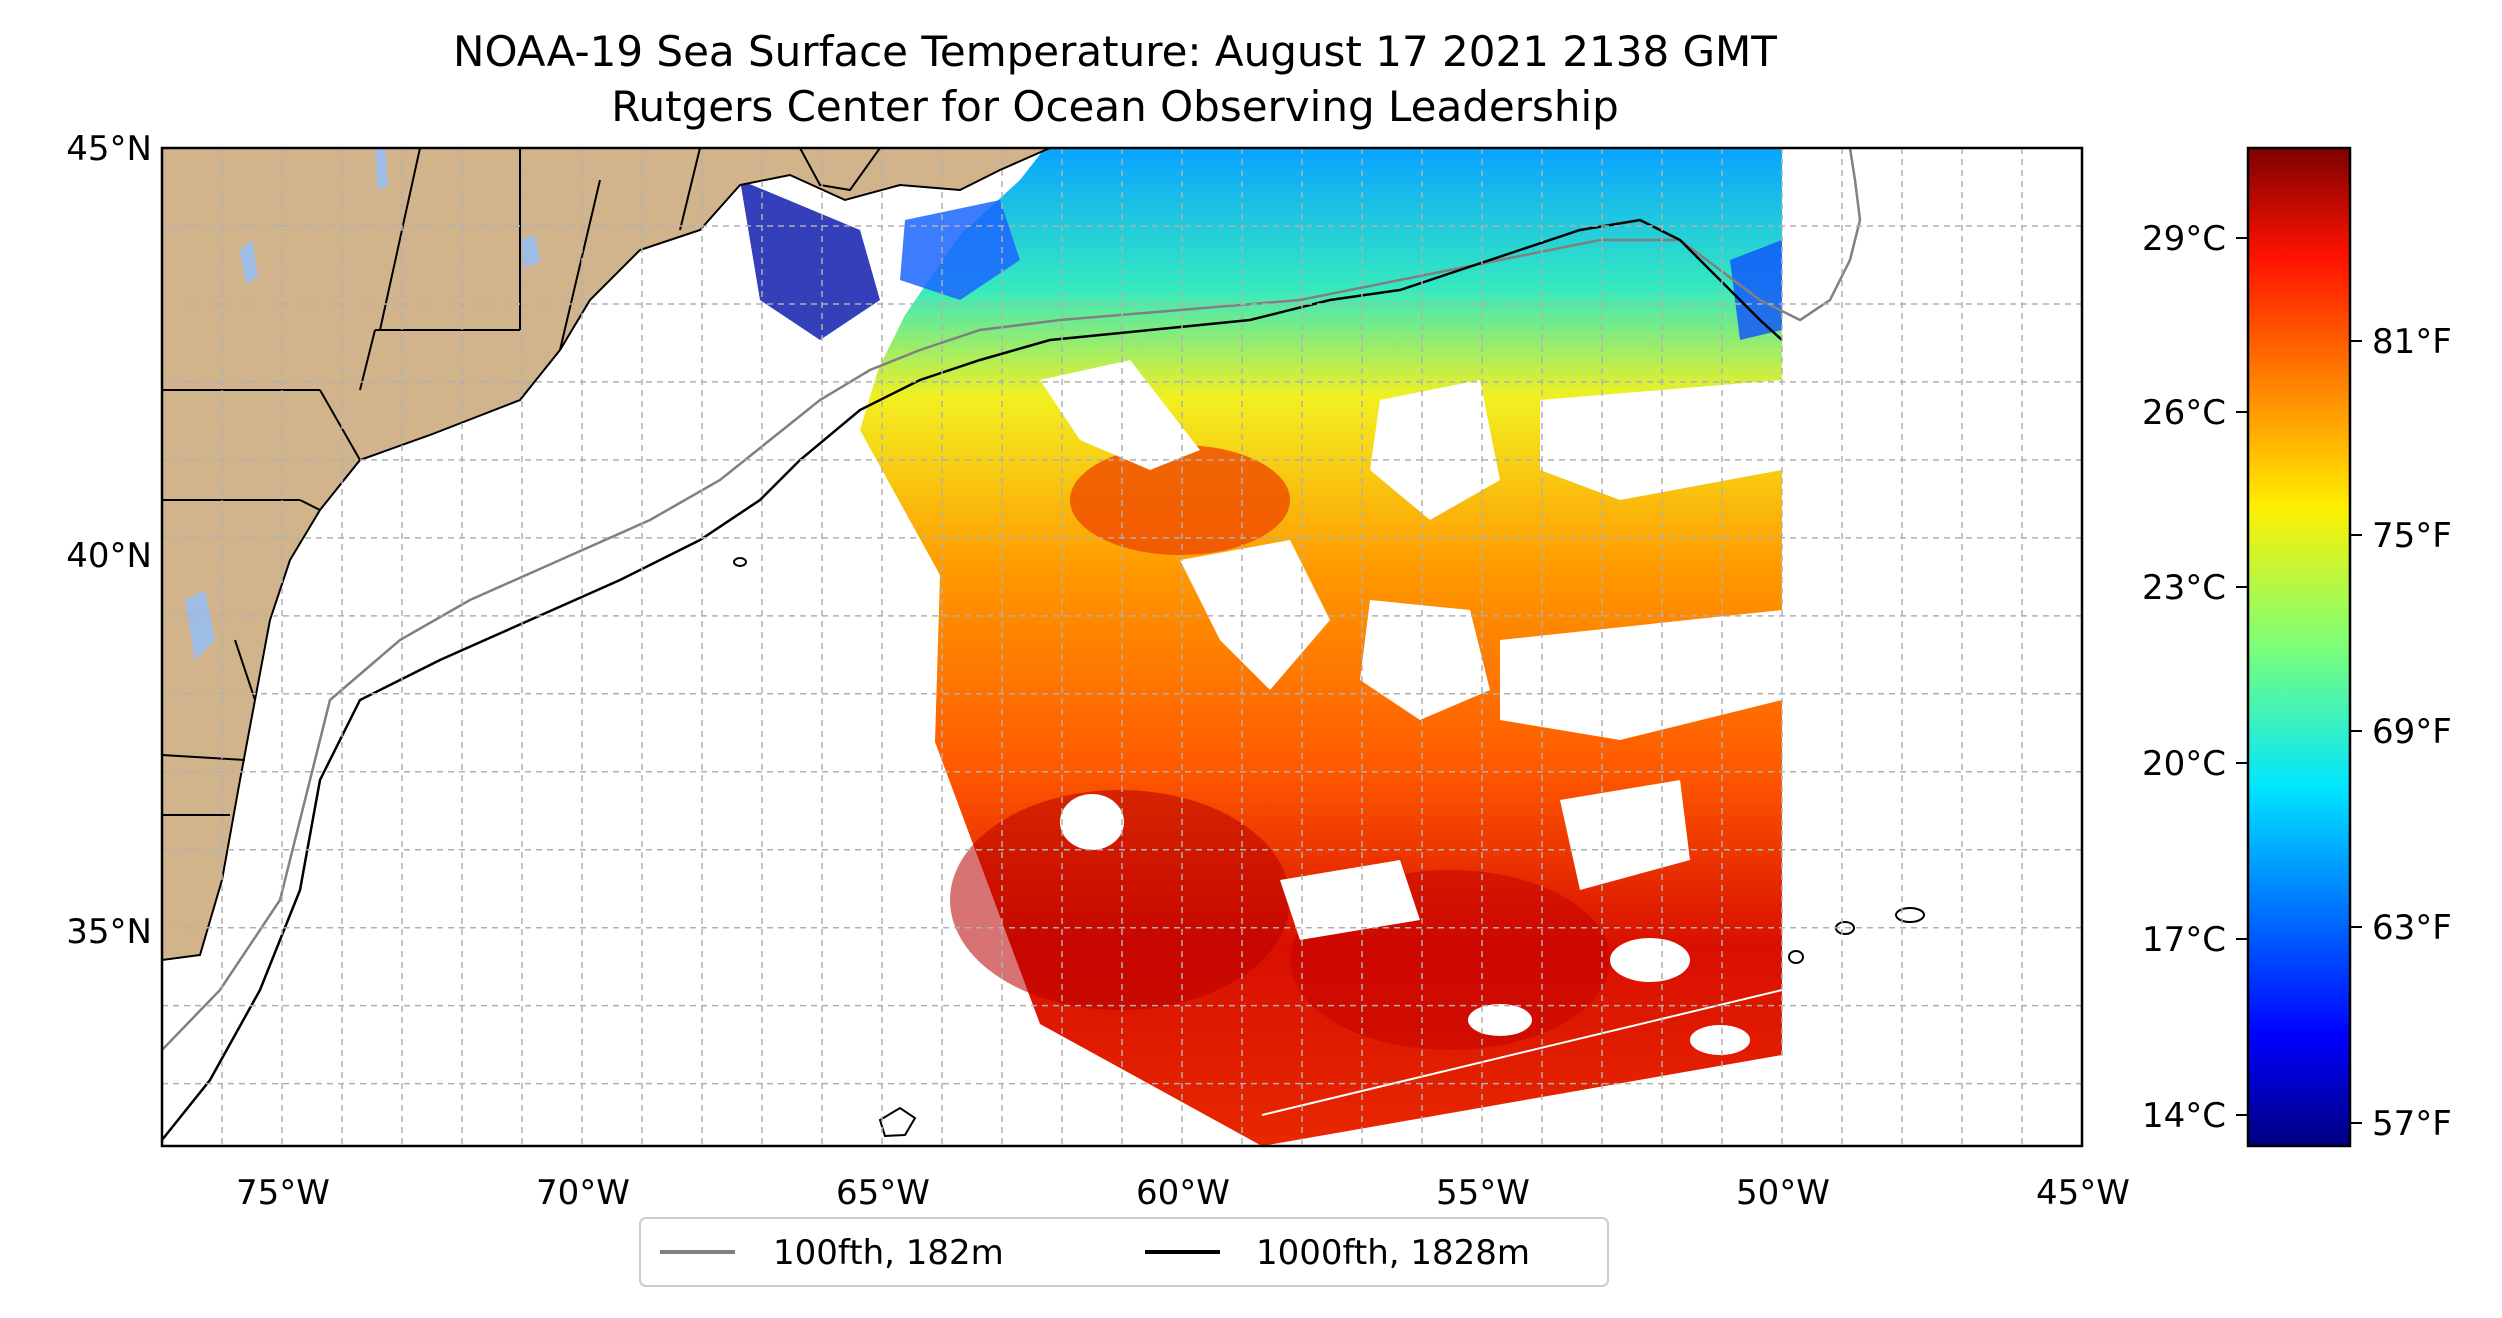  I want to click on colorbar-fahrenheit-label: 57°F, so click(2412, 1124).